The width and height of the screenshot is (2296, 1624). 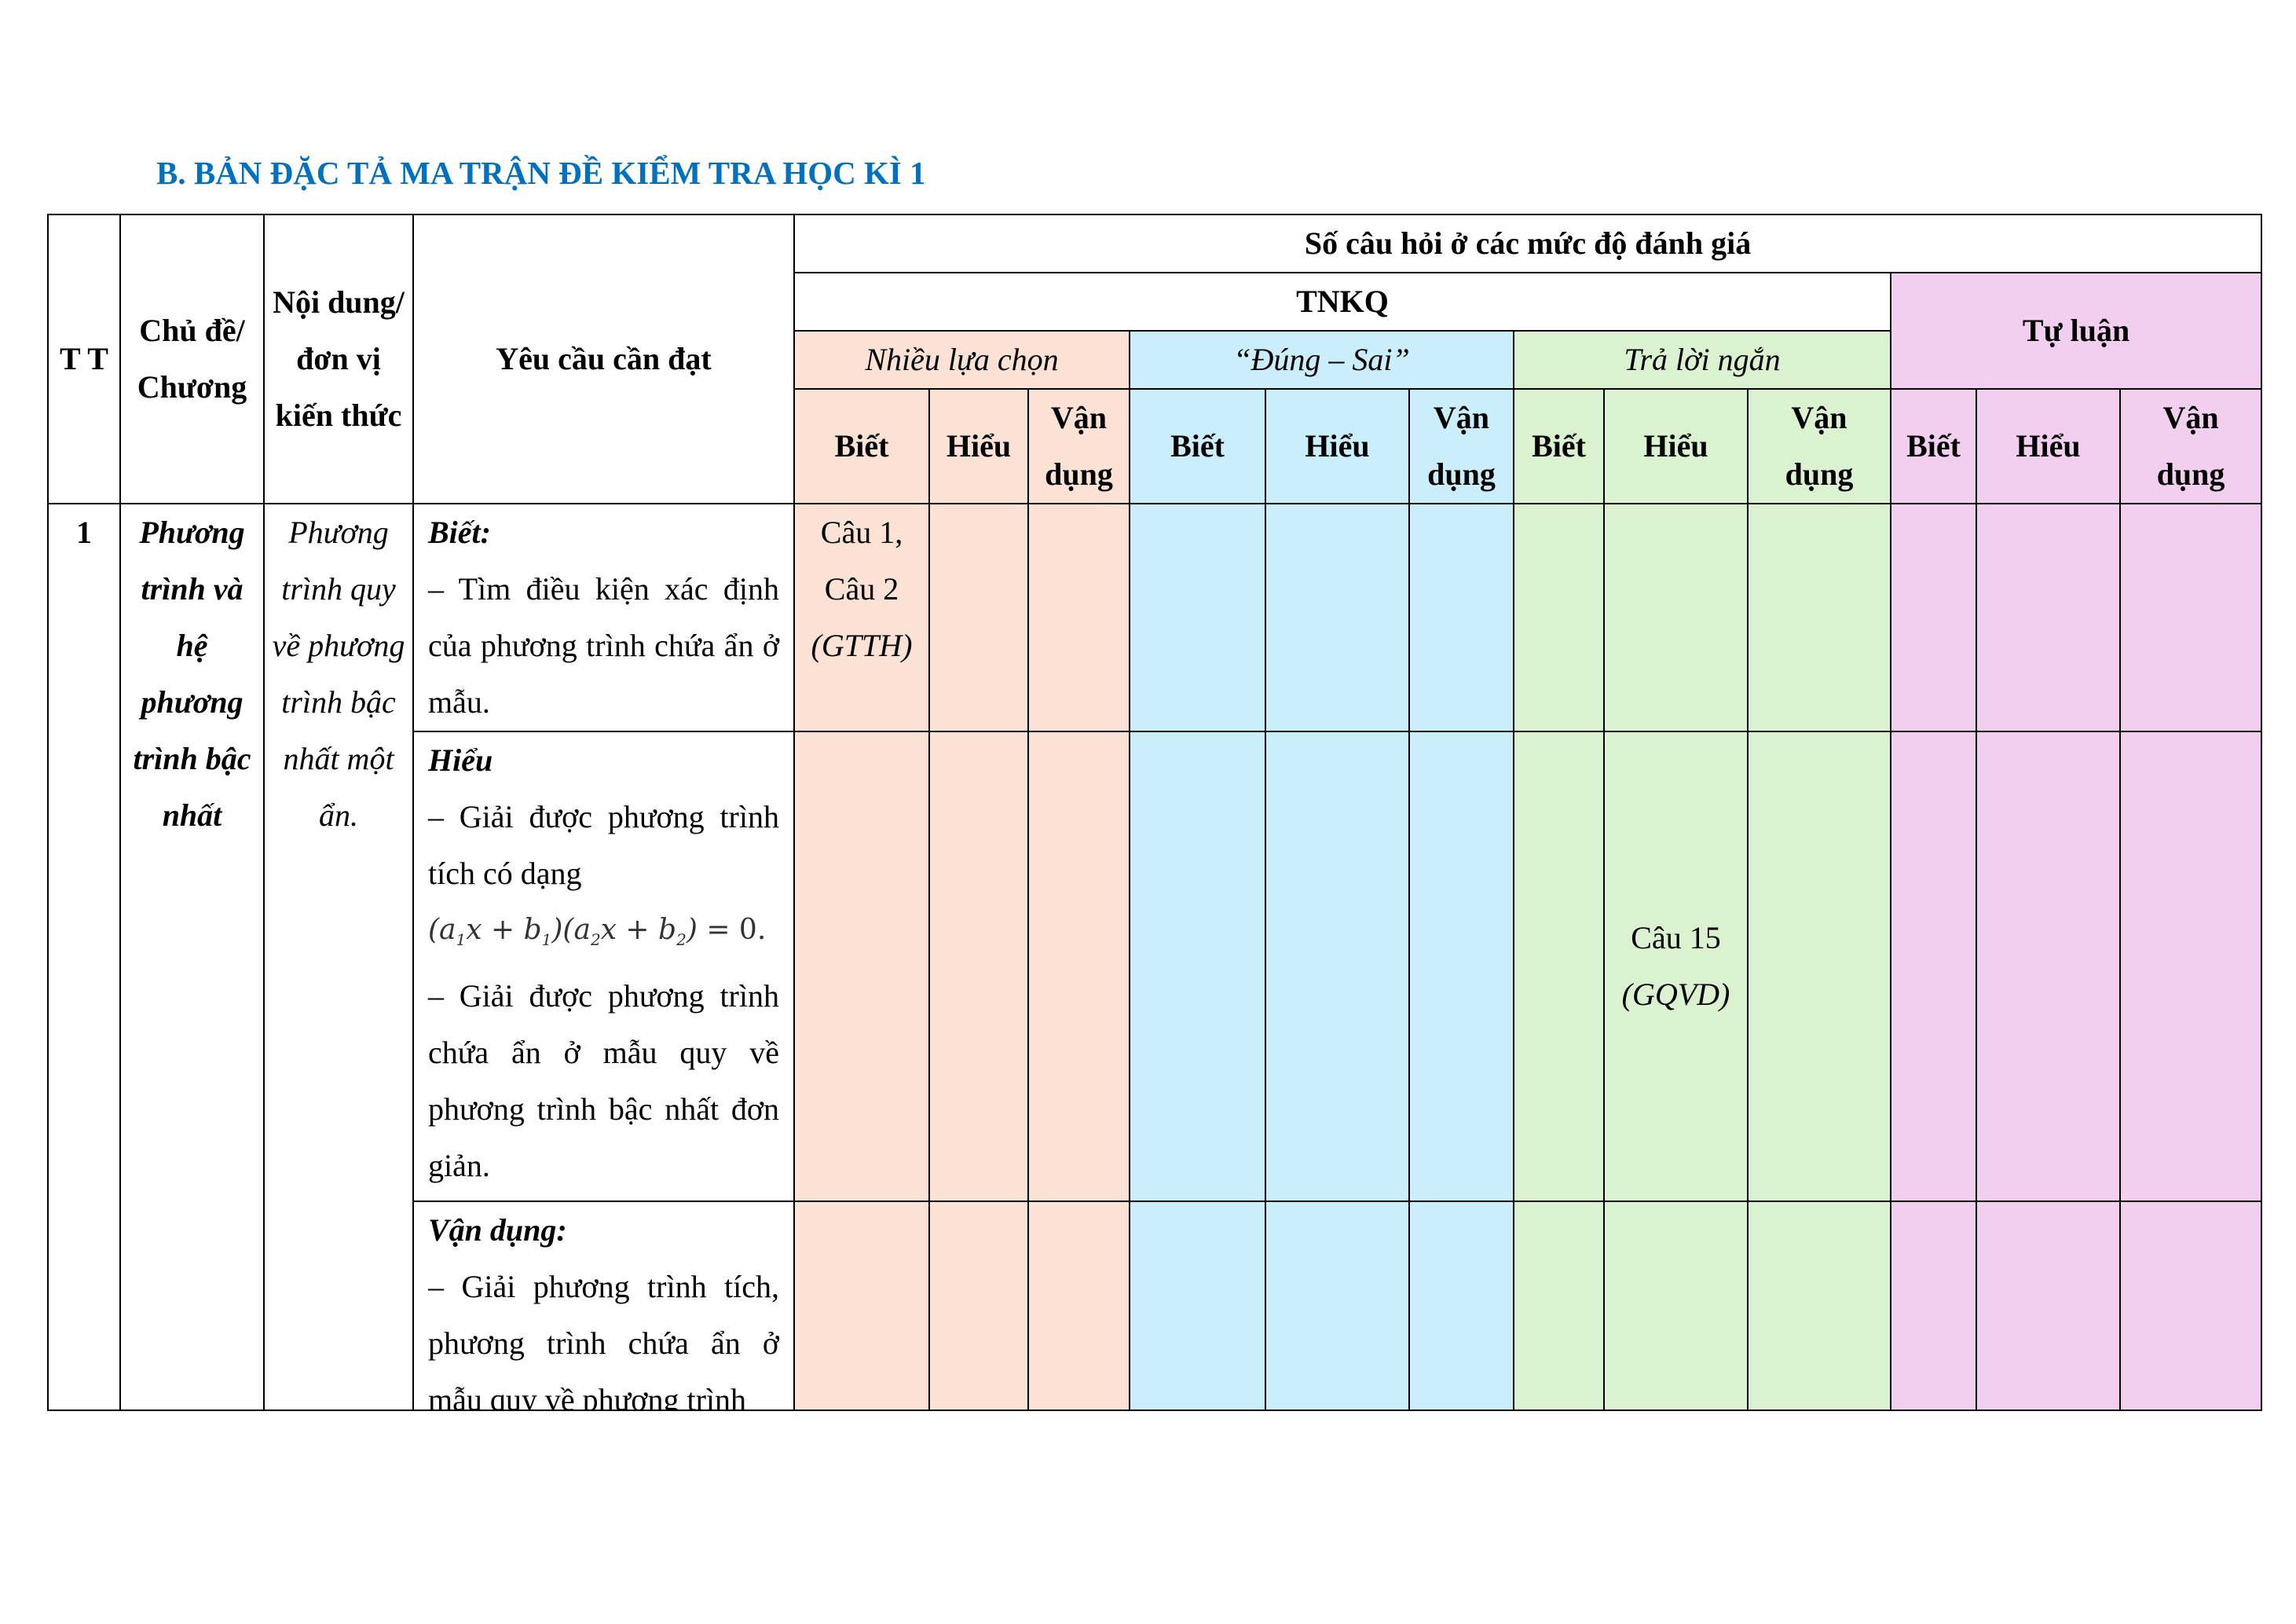 What do you see at coordinates (1702, 360) in the screenshot?
I see `header-tra-loi-ngan: Trả lời ngắn` at bounding box center [1702, 360].